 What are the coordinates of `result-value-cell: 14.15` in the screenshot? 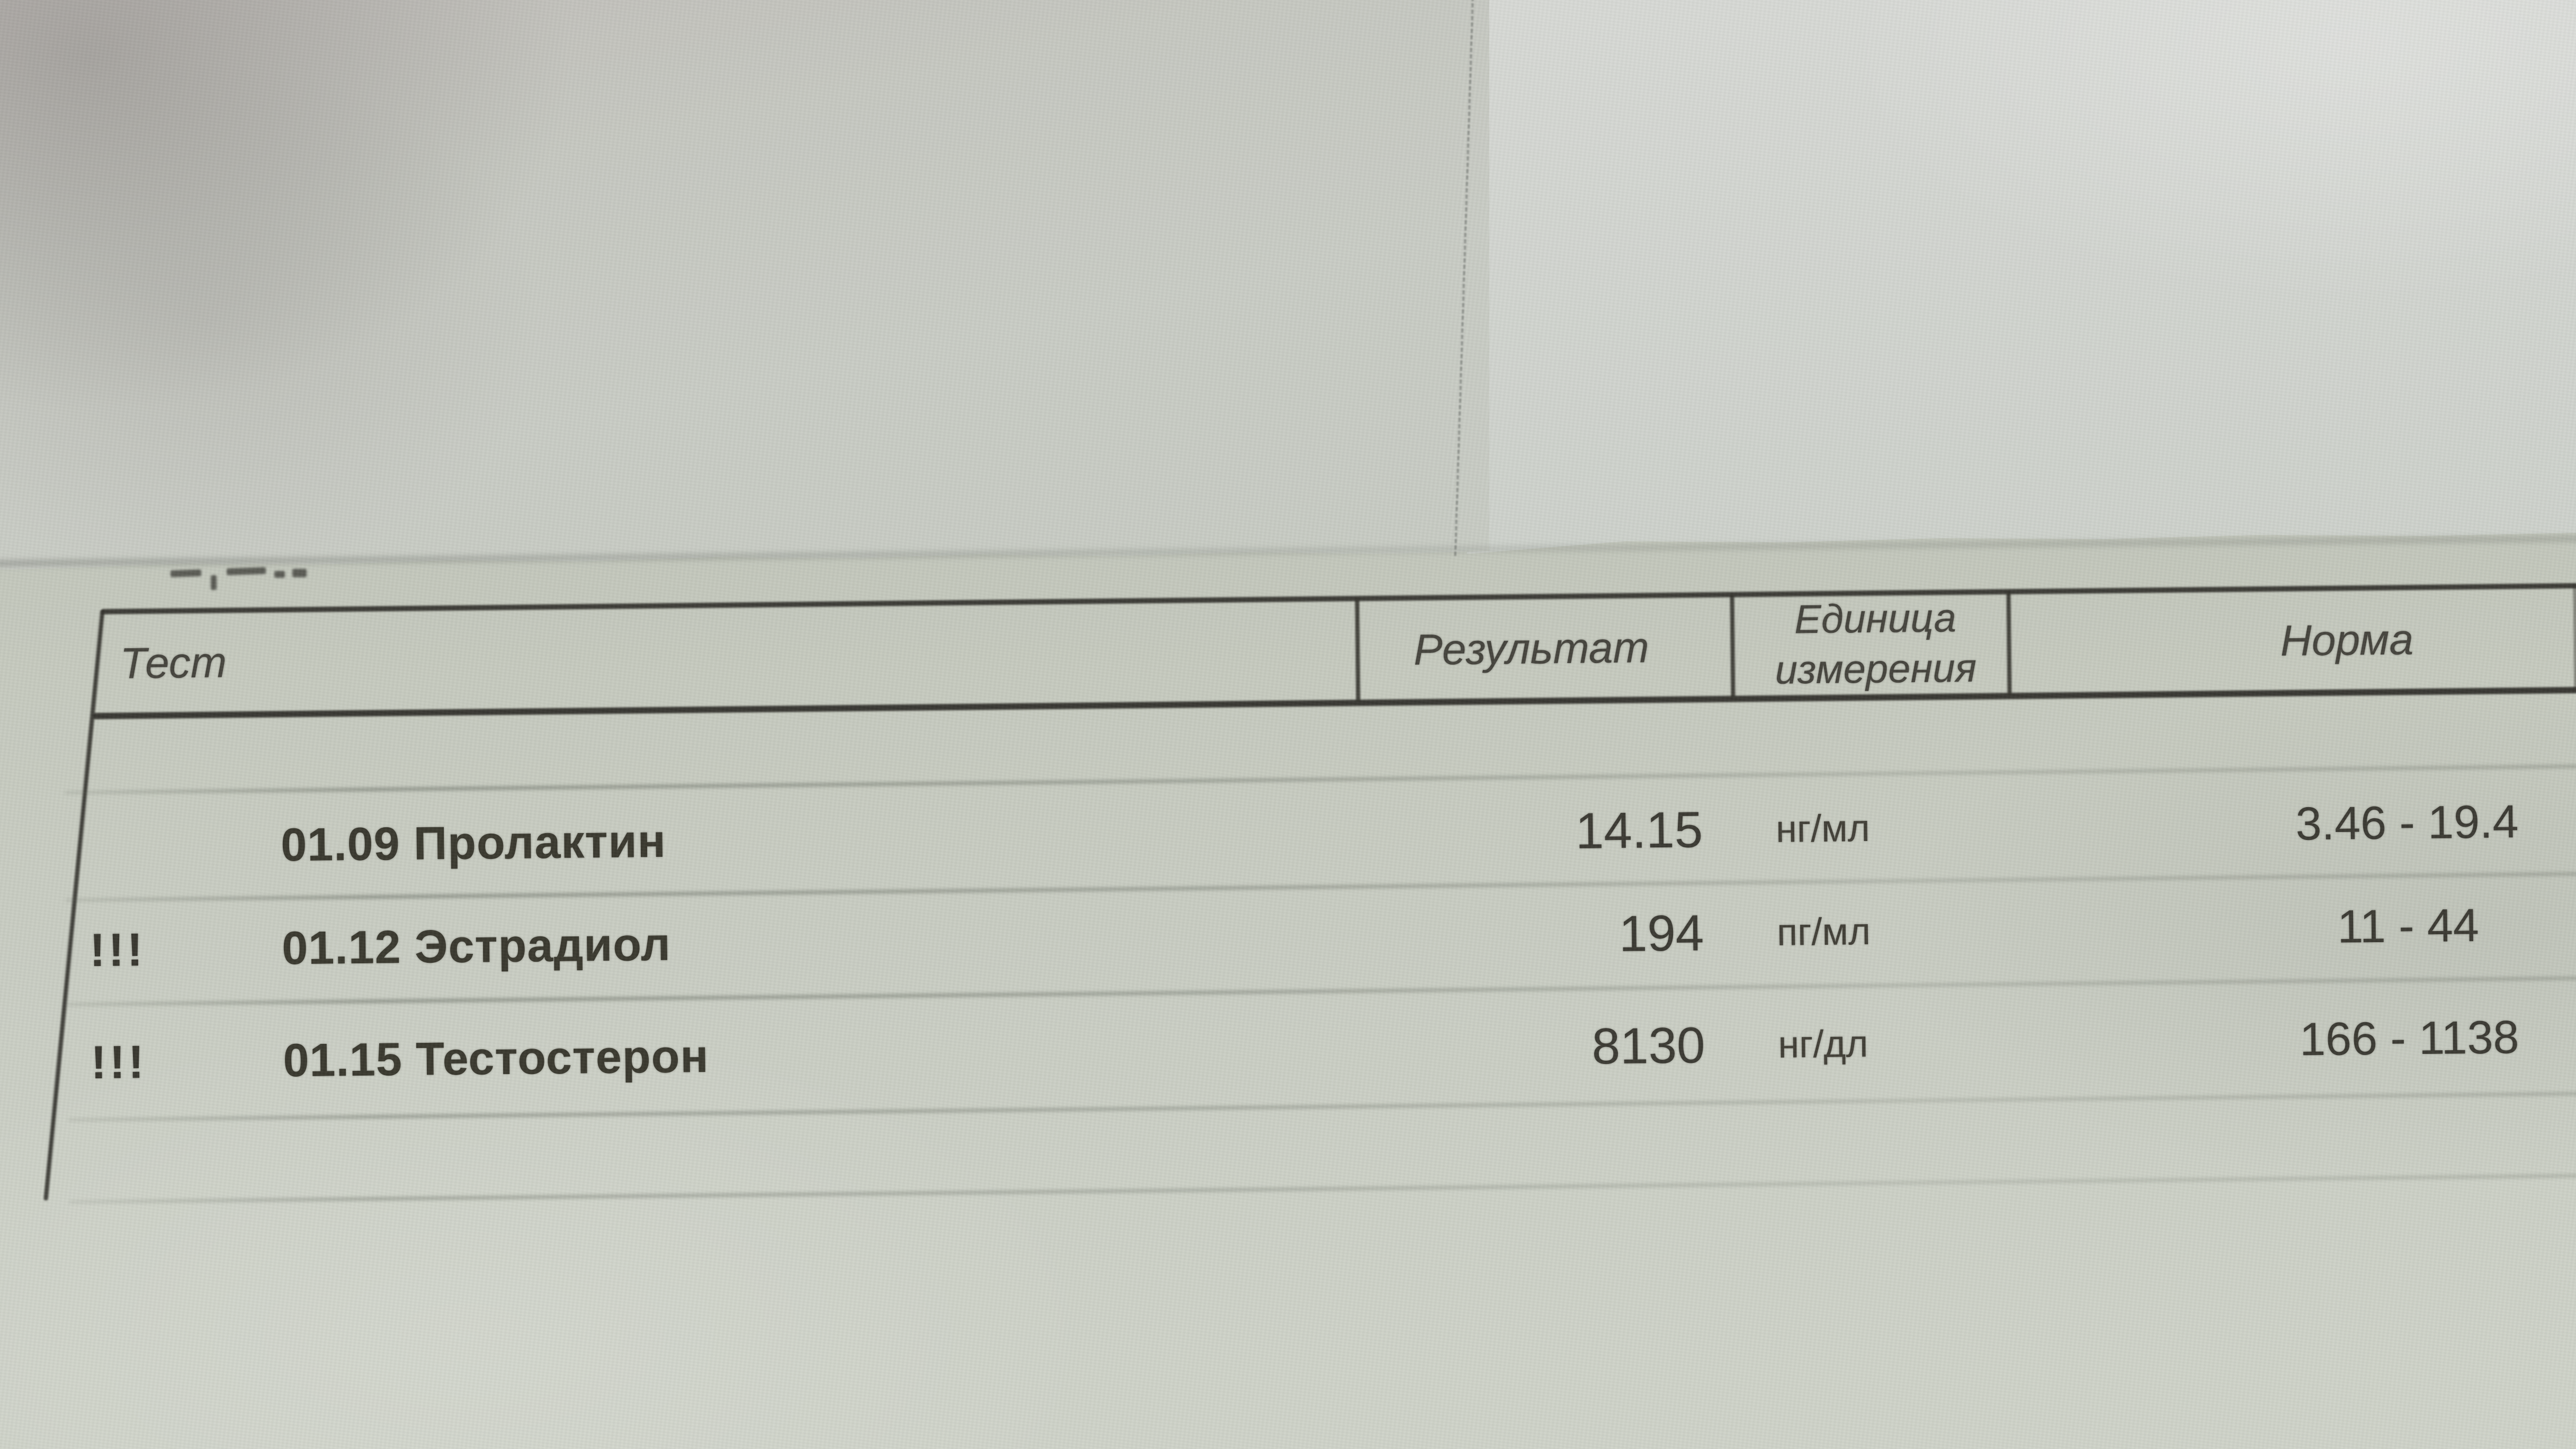 It's located at (1639, 830).